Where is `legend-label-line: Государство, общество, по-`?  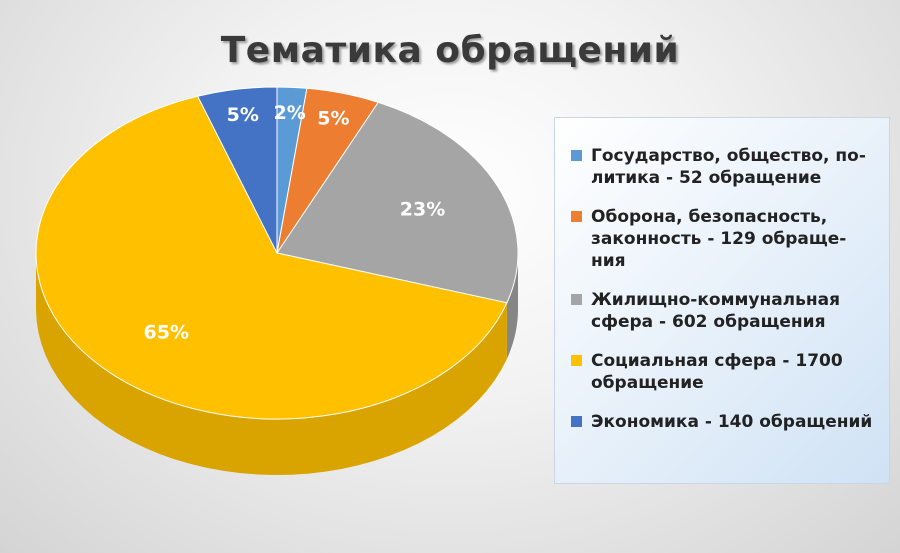
legend-label-line: Государство, общество, по- is located at coordinates (728, 156).